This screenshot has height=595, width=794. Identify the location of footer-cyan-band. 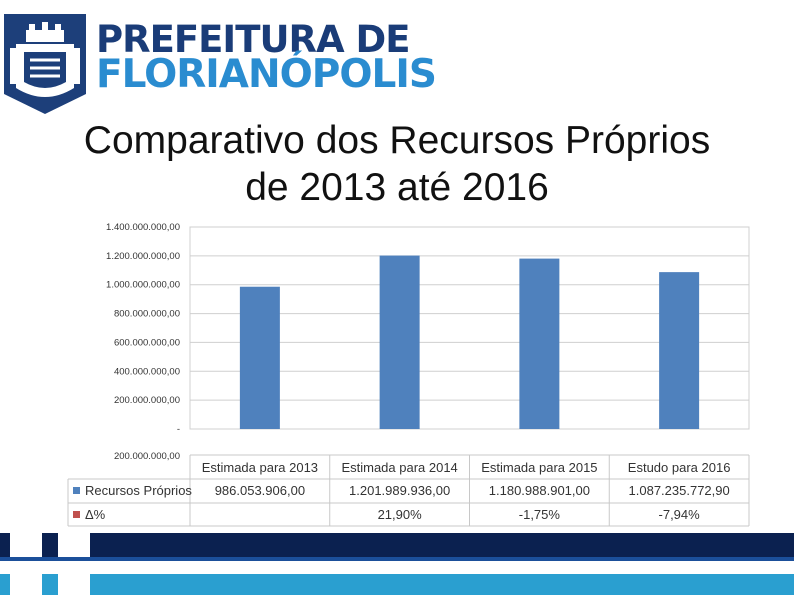
(442, 584).